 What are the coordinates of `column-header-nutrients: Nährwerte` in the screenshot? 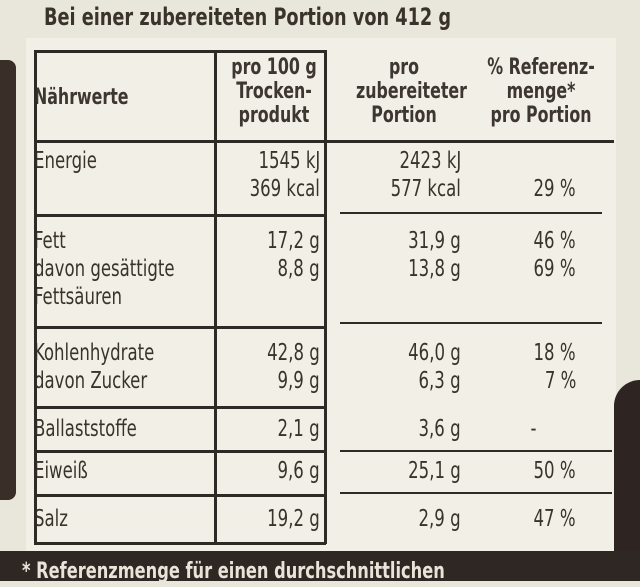 It's located at (81, 97).